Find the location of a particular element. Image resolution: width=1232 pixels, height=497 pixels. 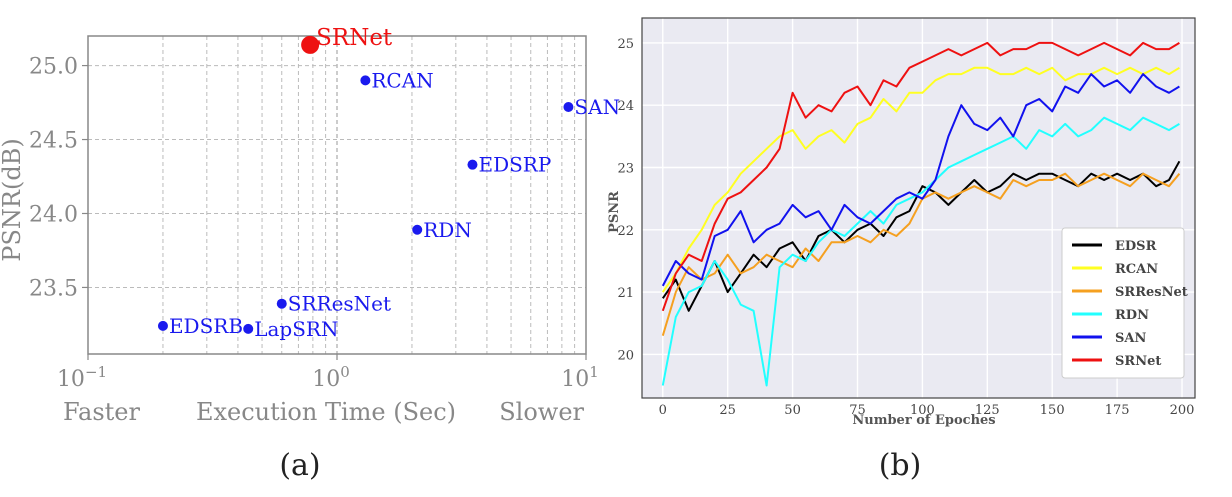

a-point-label: EDSRB is located at coordinates (206, 326).